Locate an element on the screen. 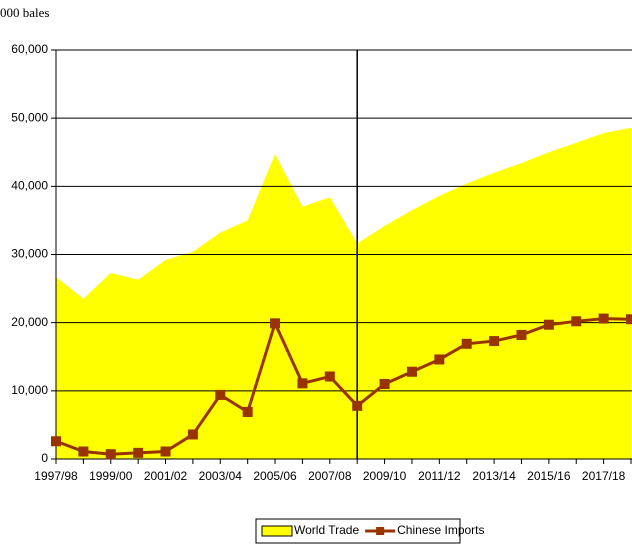  x-tick-label: 1997/98 is located at coordinates (56, 476).